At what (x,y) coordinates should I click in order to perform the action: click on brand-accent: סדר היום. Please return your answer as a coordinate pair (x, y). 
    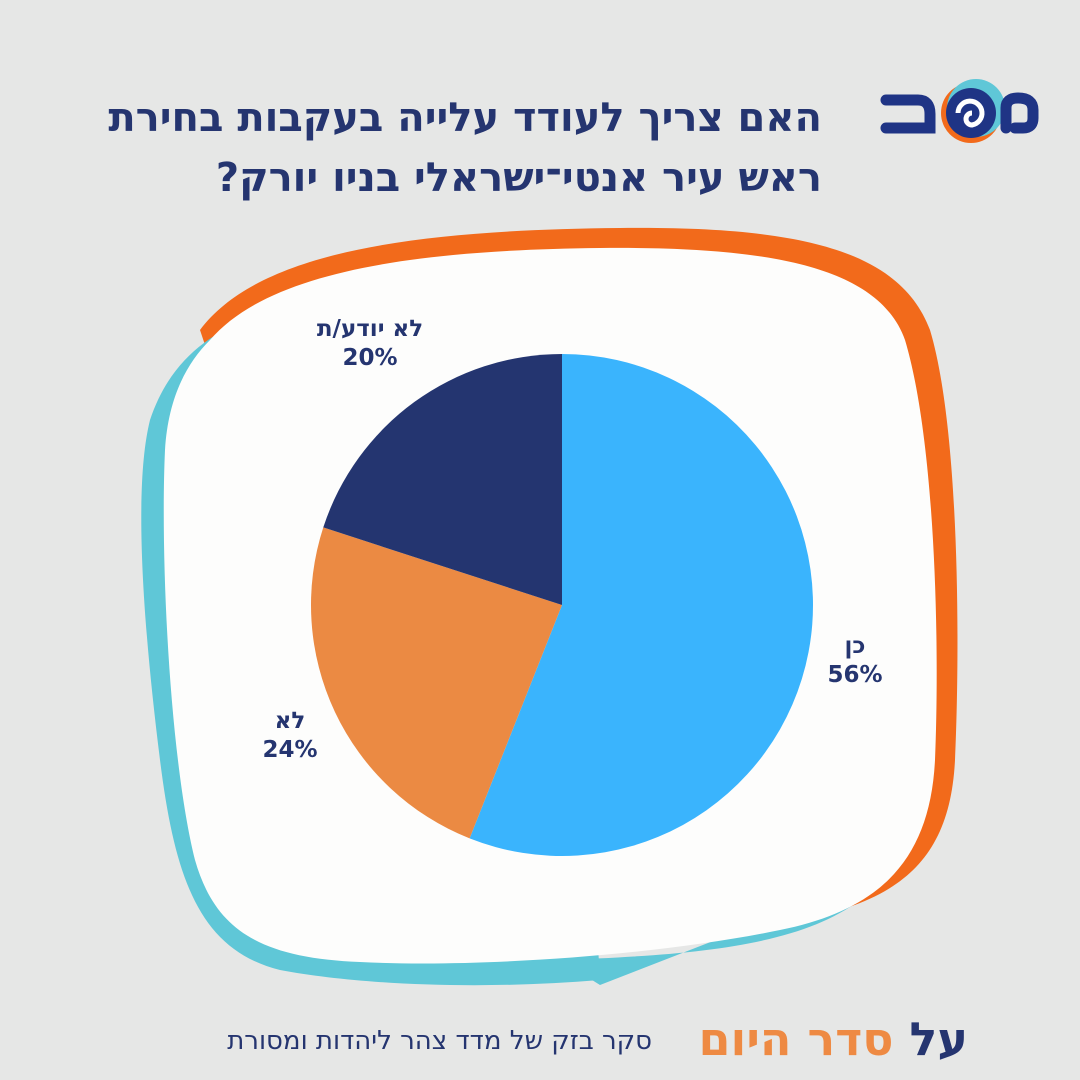
    Looking at the image, I should click on (796, 1039).